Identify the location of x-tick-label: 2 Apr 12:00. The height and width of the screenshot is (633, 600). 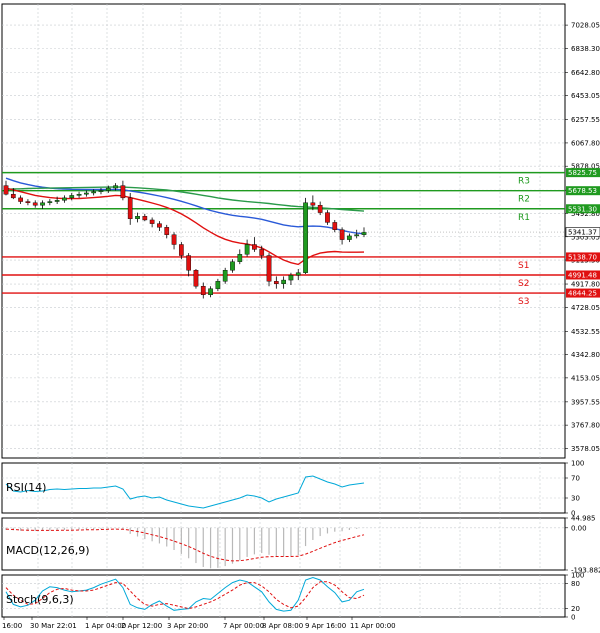
(141, 626).